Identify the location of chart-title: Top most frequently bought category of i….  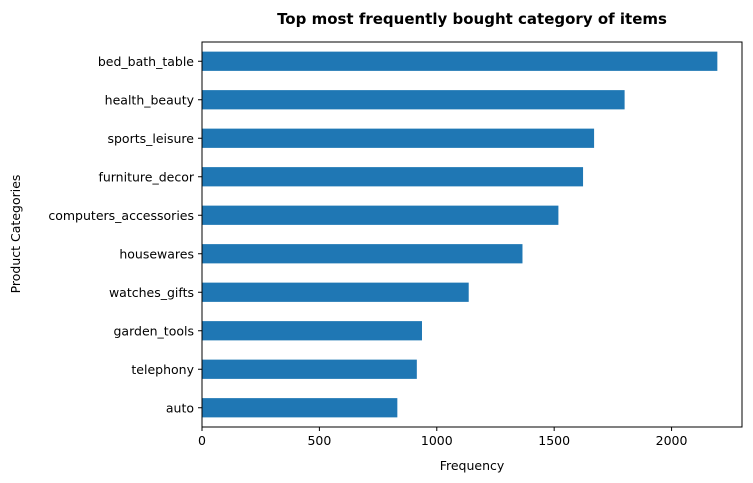
(472, 19).